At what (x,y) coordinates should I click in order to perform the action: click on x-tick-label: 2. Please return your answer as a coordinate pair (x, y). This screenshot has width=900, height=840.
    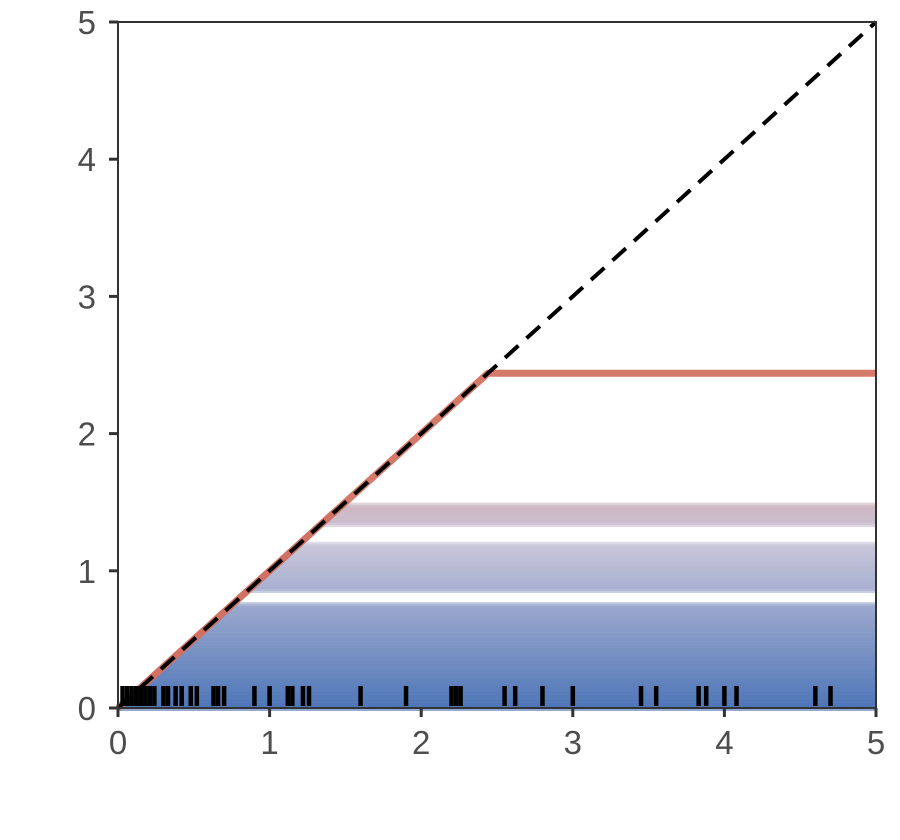
    Looking at the image, I should click on (421, 742).